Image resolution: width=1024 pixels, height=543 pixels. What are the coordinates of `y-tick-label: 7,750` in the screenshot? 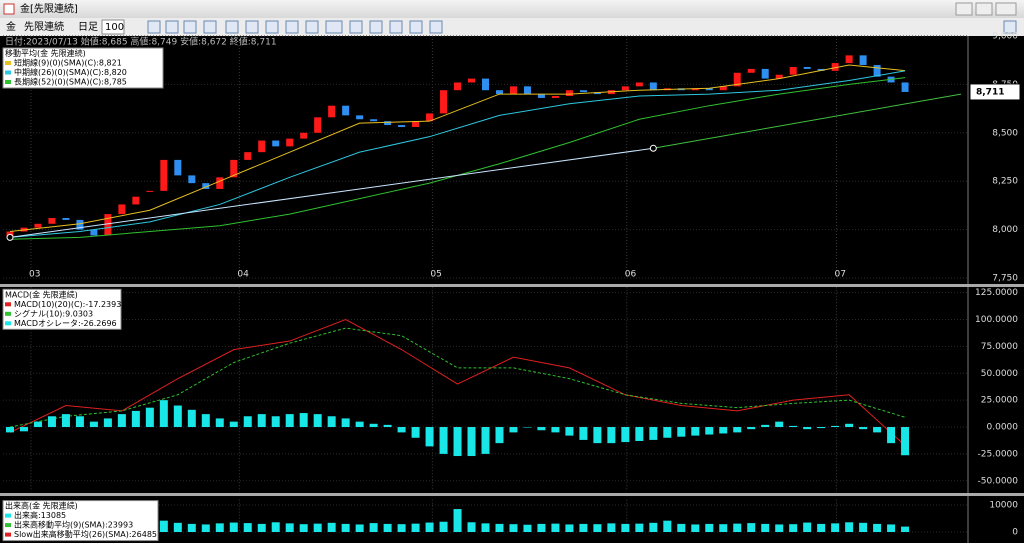 It's located at (1005, 279).